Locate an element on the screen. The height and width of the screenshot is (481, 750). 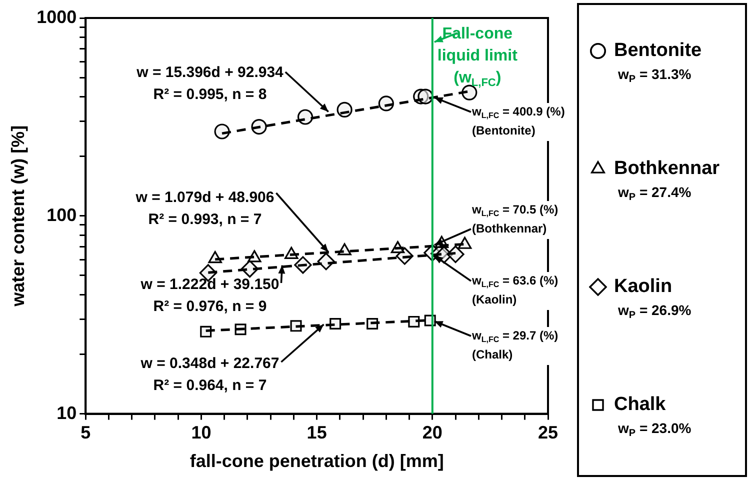
y-tick-label: 10 is located at coordinates (66, 412).